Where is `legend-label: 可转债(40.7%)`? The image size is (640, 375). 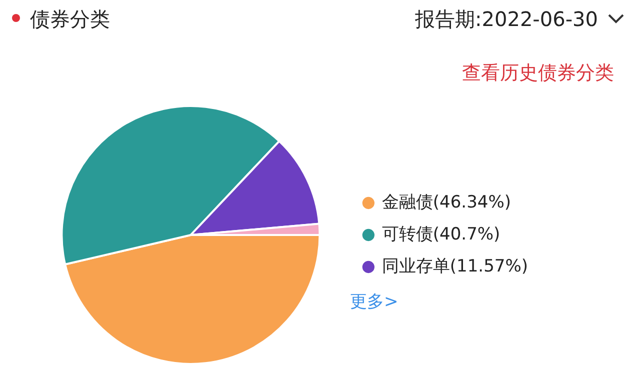 legend-label: 可转债(40.7%) is located at coordinates (441, 234).